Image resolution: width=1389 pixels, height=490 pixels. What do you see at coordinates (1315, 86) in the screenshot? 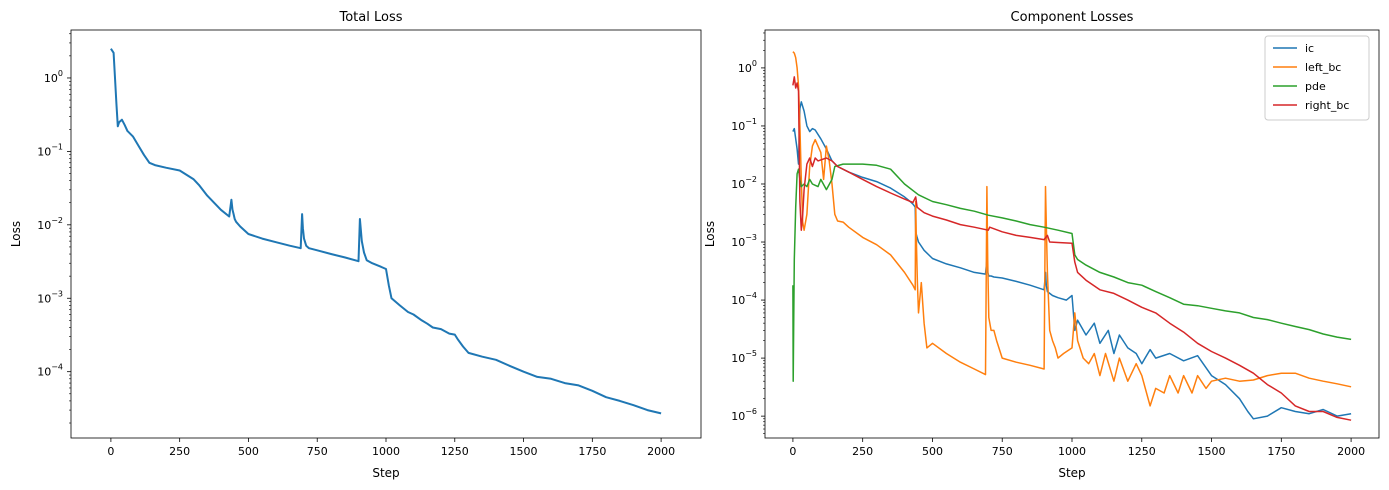
I see `legend-label: pde` at bounding box center [1315, 86].